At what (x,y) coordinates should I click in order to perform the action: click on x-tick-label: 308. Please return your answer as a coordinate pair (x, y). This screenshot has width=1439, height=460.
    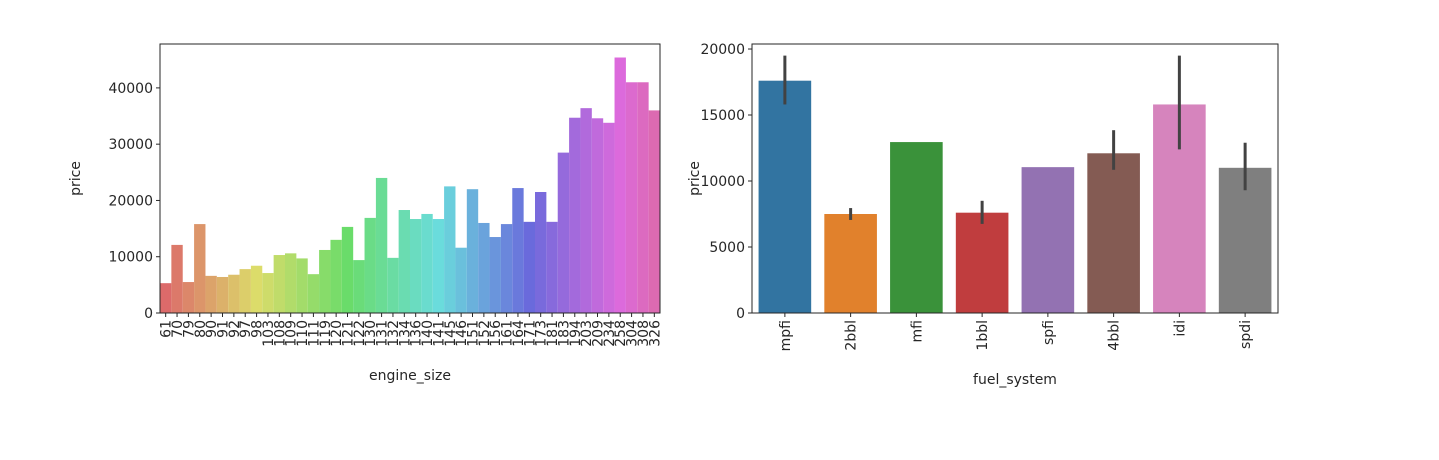
    Looking at the image, I should click on (644, 333).